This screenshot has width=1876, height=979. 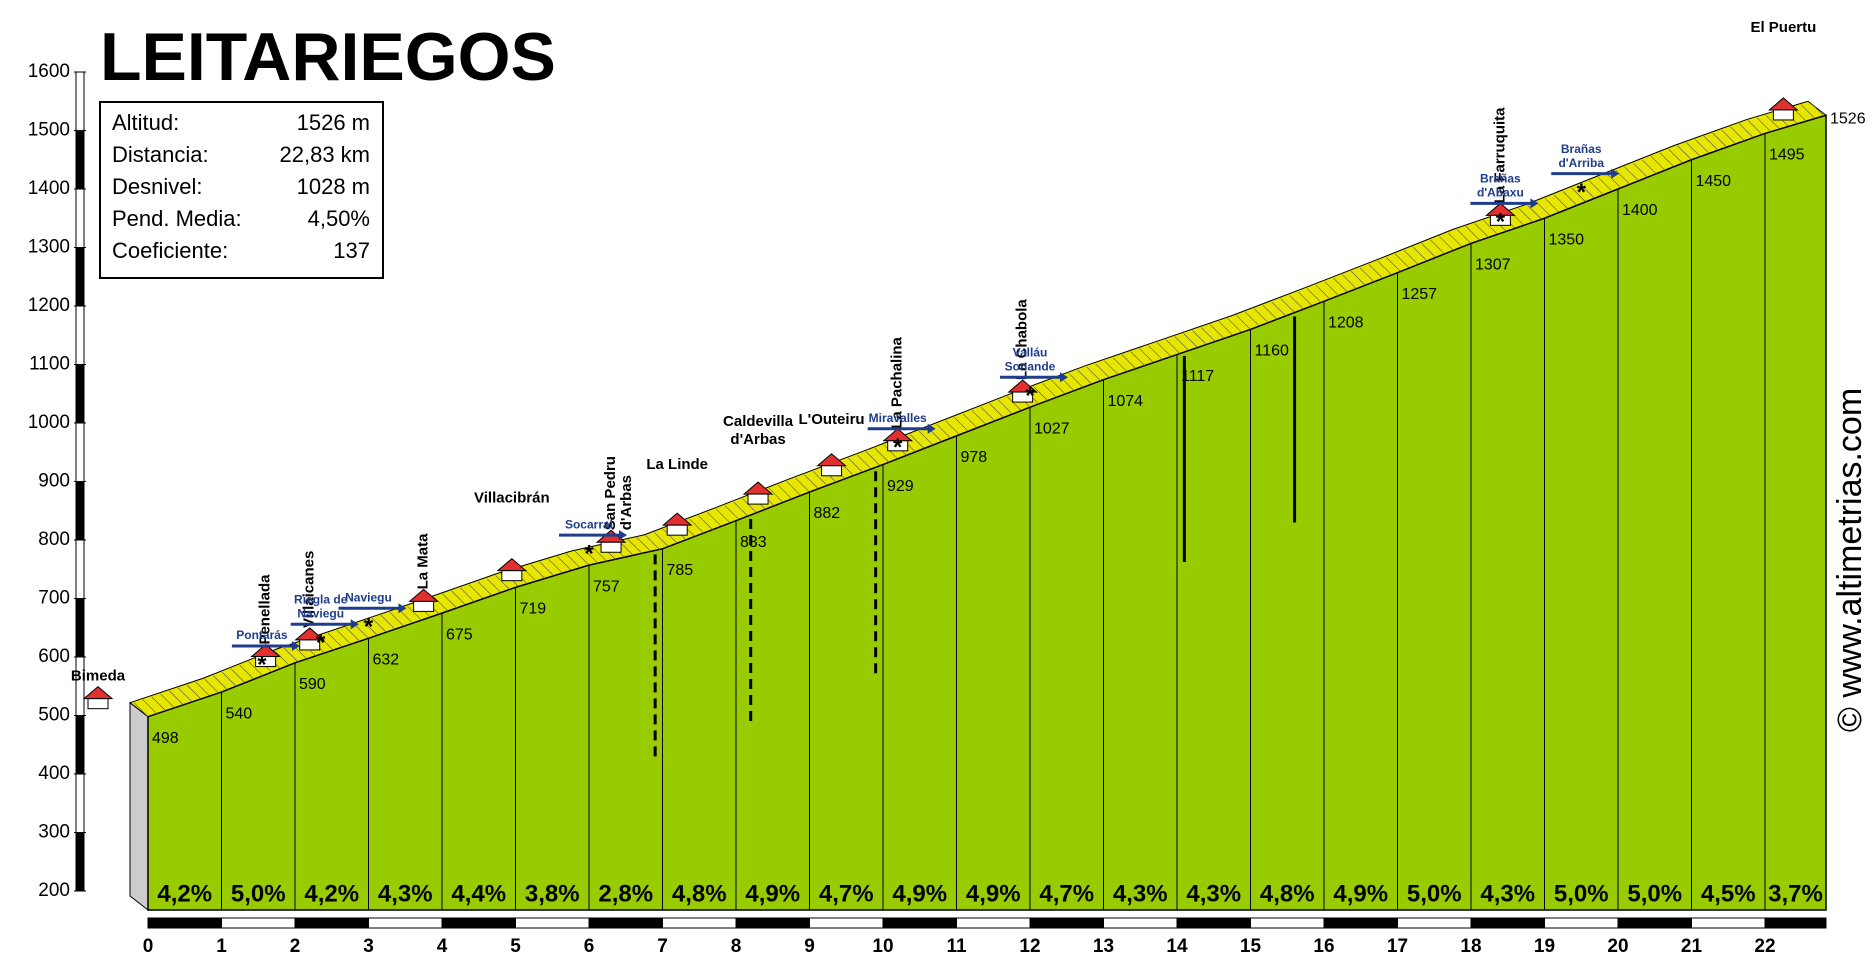 What do you see at coordinates (512, 498) in the screenshot?
I see `place-label: Villacibrán` at bounding box center [512, 498].